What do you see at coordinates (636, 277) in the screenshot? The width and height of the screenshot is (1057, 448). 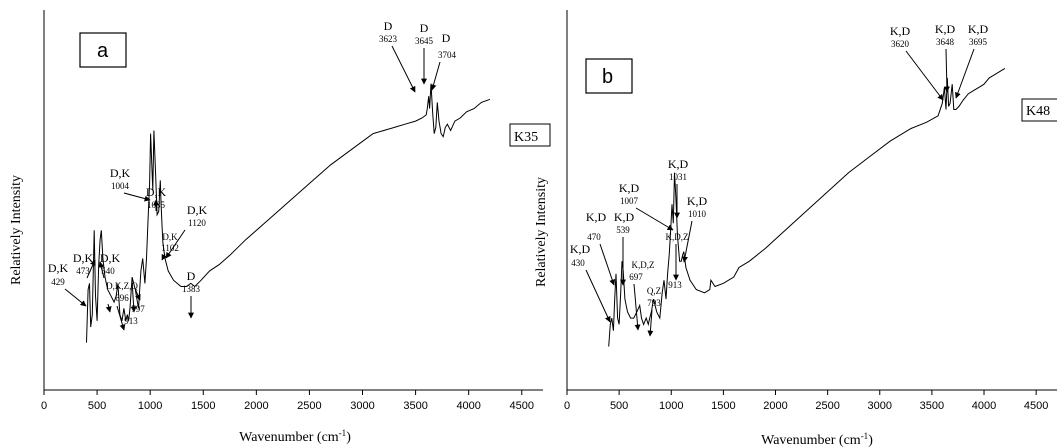 I see `ann-b-697-value: 697` at bounding box center [636, 277].